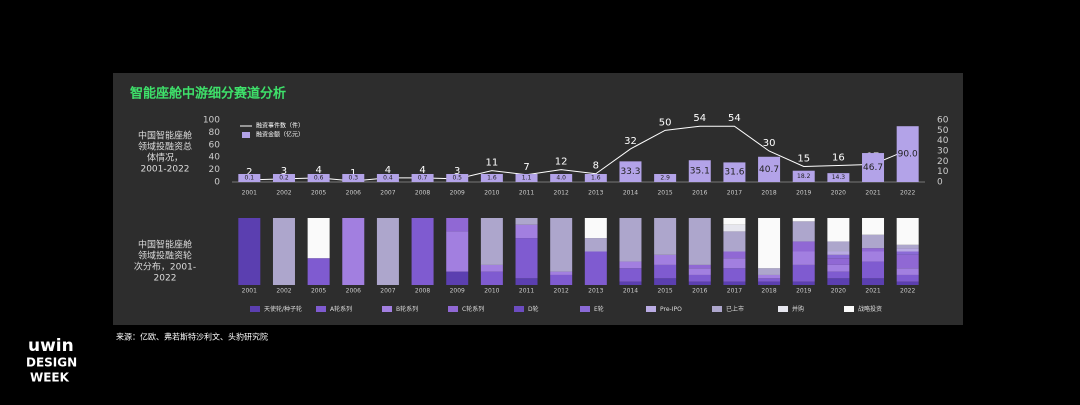  Describe the element at coordinates (870, 309) in the screenshot. I see `legend-label: 战略投资` at that location.